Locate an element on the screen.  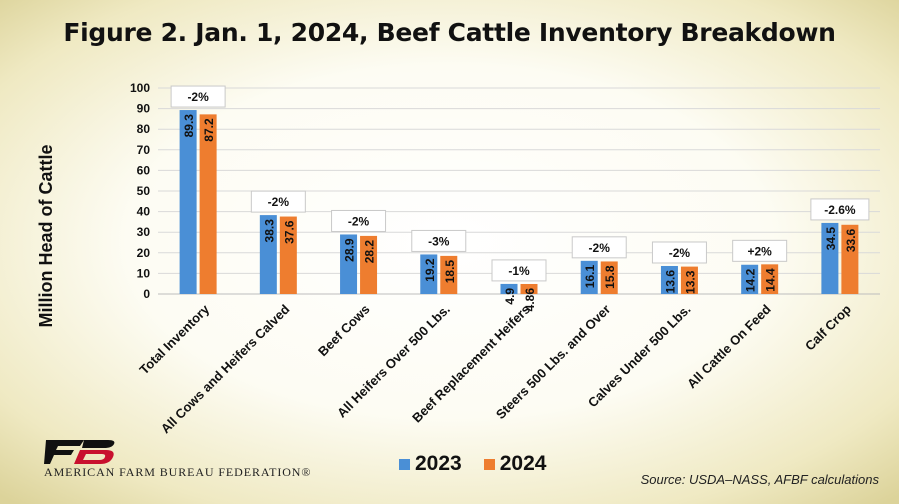
change-label: -3% is located at coordinates (439, 241).